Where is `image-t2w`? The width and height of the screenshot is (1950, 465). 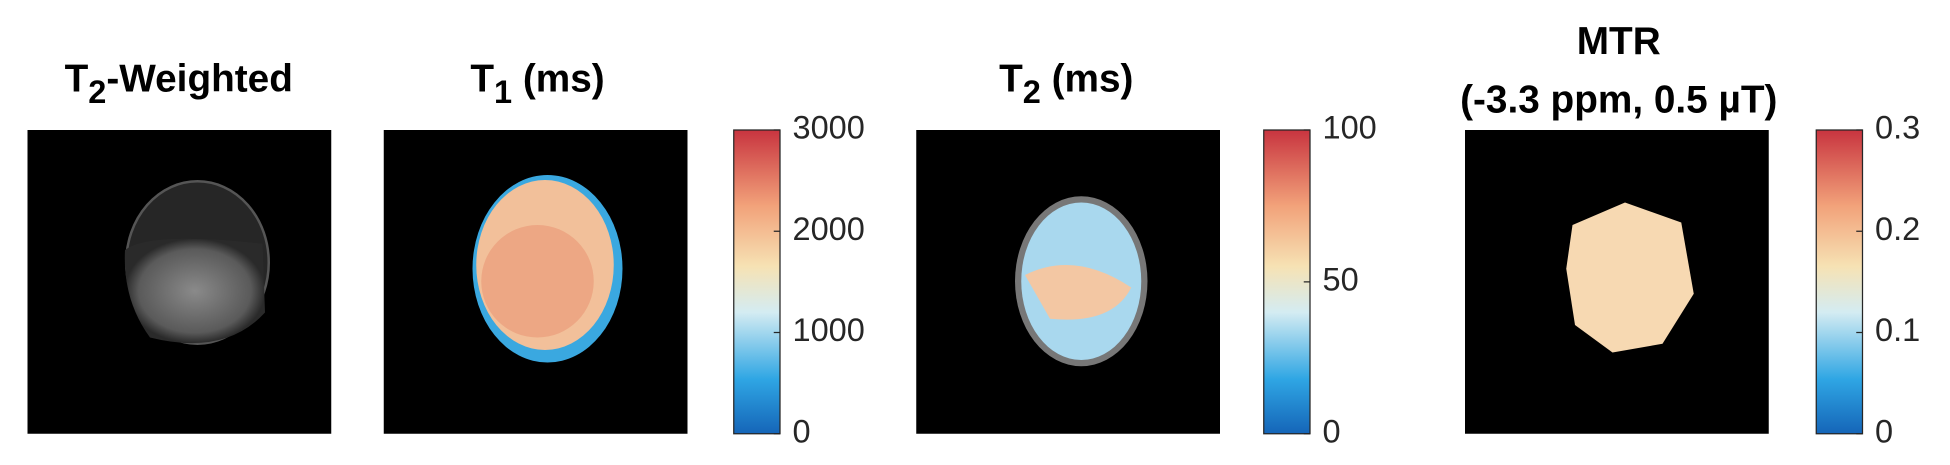
image-t2w is located at coordinates (179, 282).